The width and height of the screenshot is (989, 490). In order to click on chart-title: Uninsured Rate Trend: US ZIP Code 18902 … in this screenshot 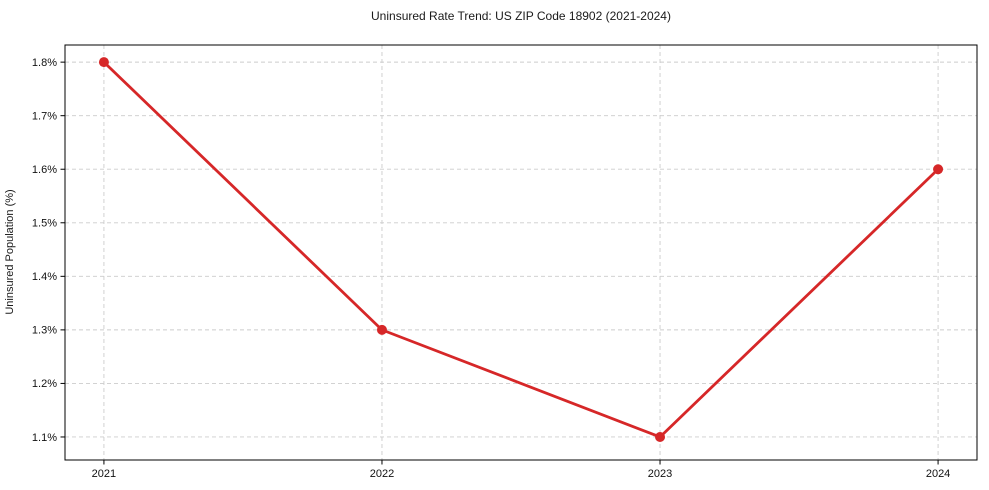, I will do `click(521, 16)`.